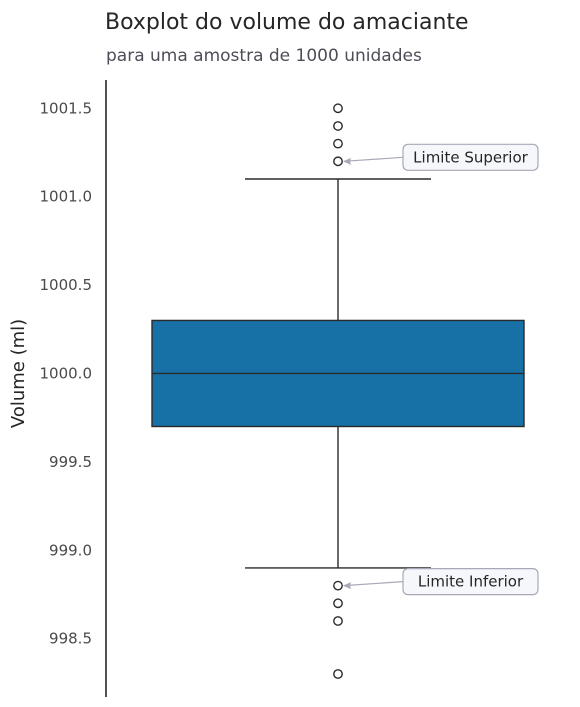 The height and width of the screenshot is (707, 580). I want to click on y-tick-label: 1001.0, so click(66, 197).